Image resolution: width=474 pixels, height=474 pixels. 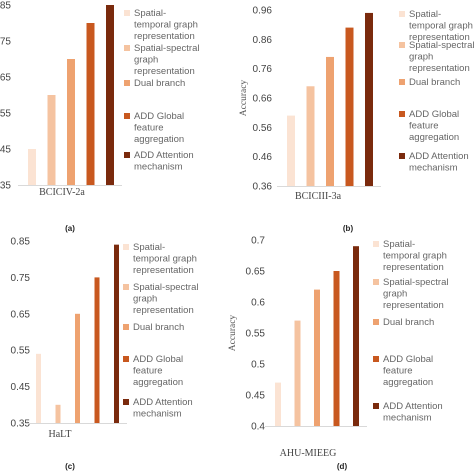 I want to click on panel-label: (a), so click(x=70, y=228).